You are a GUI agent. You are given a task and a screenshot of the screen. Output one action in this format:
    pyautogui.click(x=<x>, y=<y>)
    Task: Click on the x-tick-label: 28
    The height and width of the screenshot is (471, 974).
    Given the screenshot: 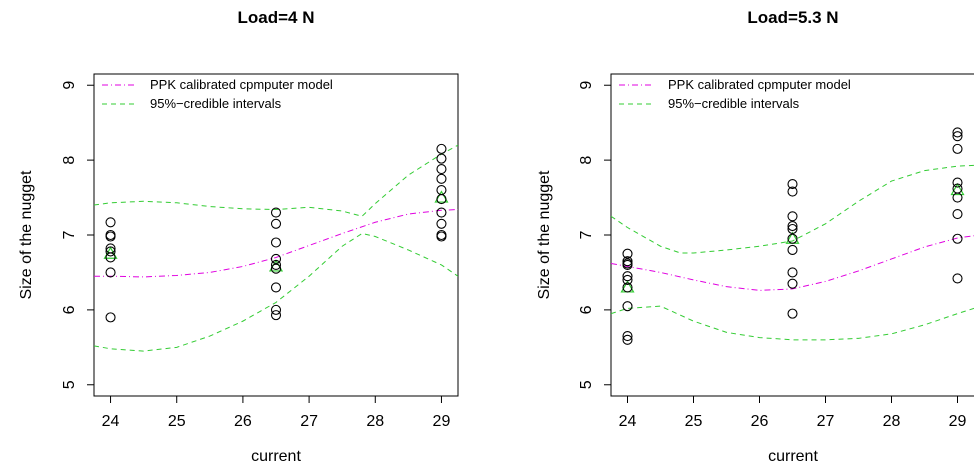 What is the action you would take?
    pyautogui.click(x=892, y=421)
    